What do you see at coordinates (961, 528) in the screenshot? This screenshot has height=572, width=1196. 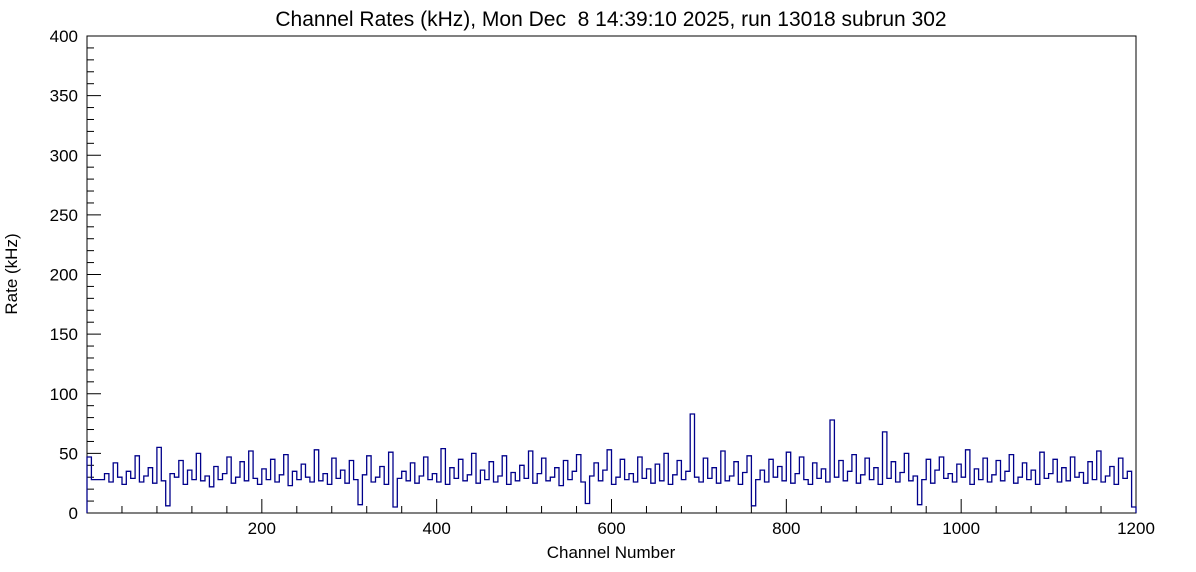 I see `x-tick-label: 1000` at bounding box center [961, 528].